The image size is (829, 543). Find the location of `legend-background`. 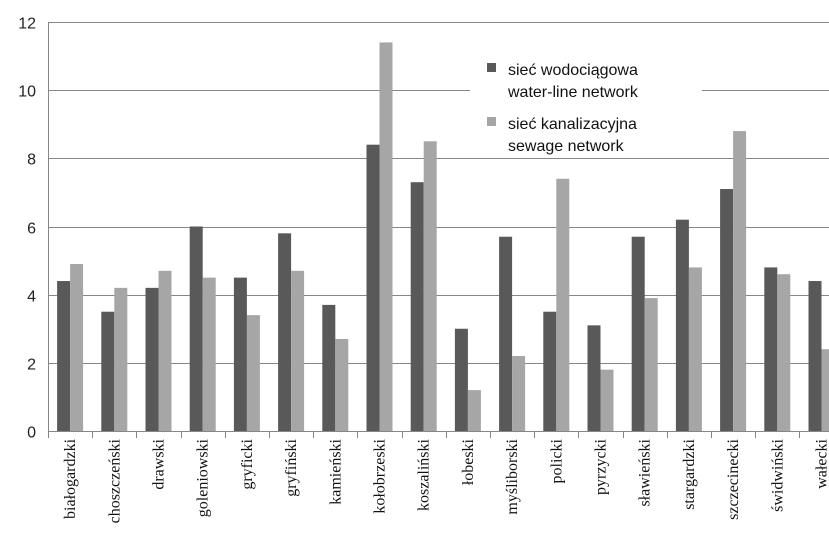

legend-background is located at coordinates (586, 105).